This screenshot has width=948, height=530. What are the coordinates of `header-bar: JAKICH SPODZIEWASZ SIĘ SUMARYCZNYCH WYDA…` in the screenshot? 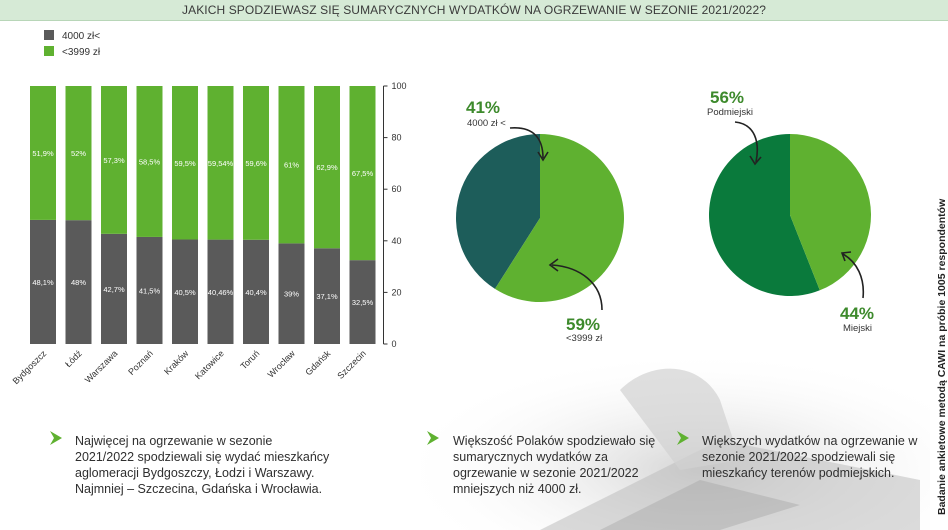 It's located at (474, 10).